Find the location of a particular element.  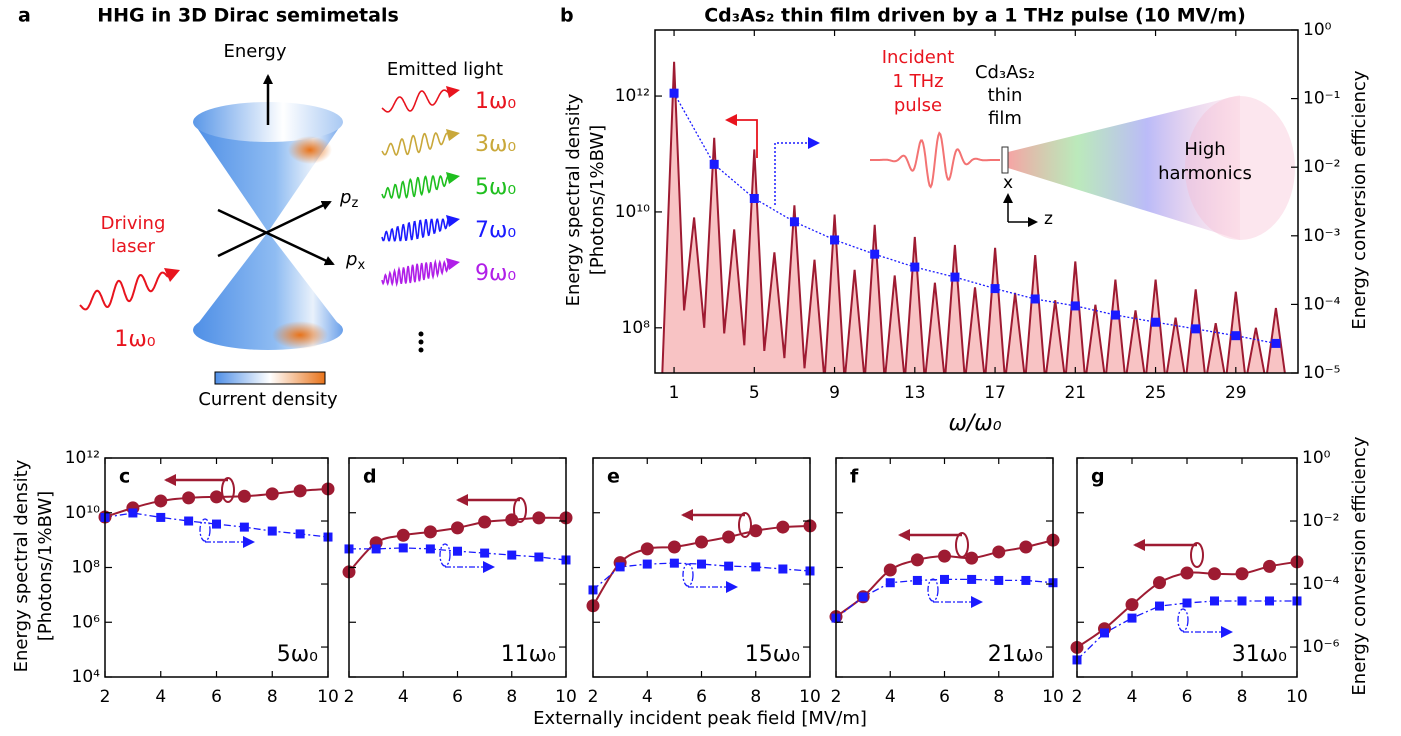

x-tick-label: 9 is located at coordinates (834, 393).